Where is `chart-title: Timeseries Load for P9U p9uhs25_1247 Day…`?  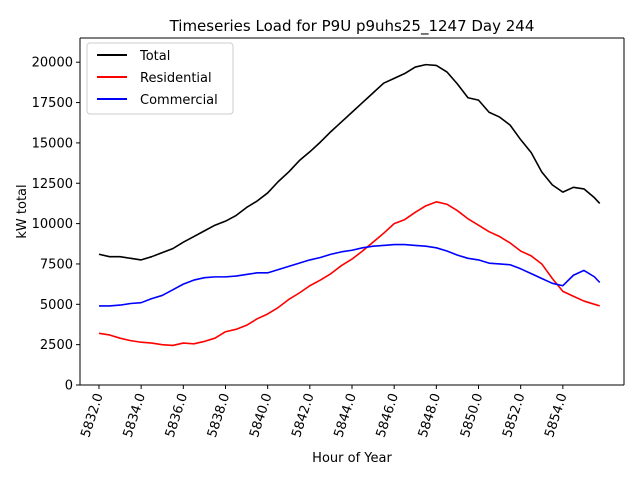
chart-title: Timeseries Load for P9U p9uhs25_1247 Day… is located at coordinates (352, 26).